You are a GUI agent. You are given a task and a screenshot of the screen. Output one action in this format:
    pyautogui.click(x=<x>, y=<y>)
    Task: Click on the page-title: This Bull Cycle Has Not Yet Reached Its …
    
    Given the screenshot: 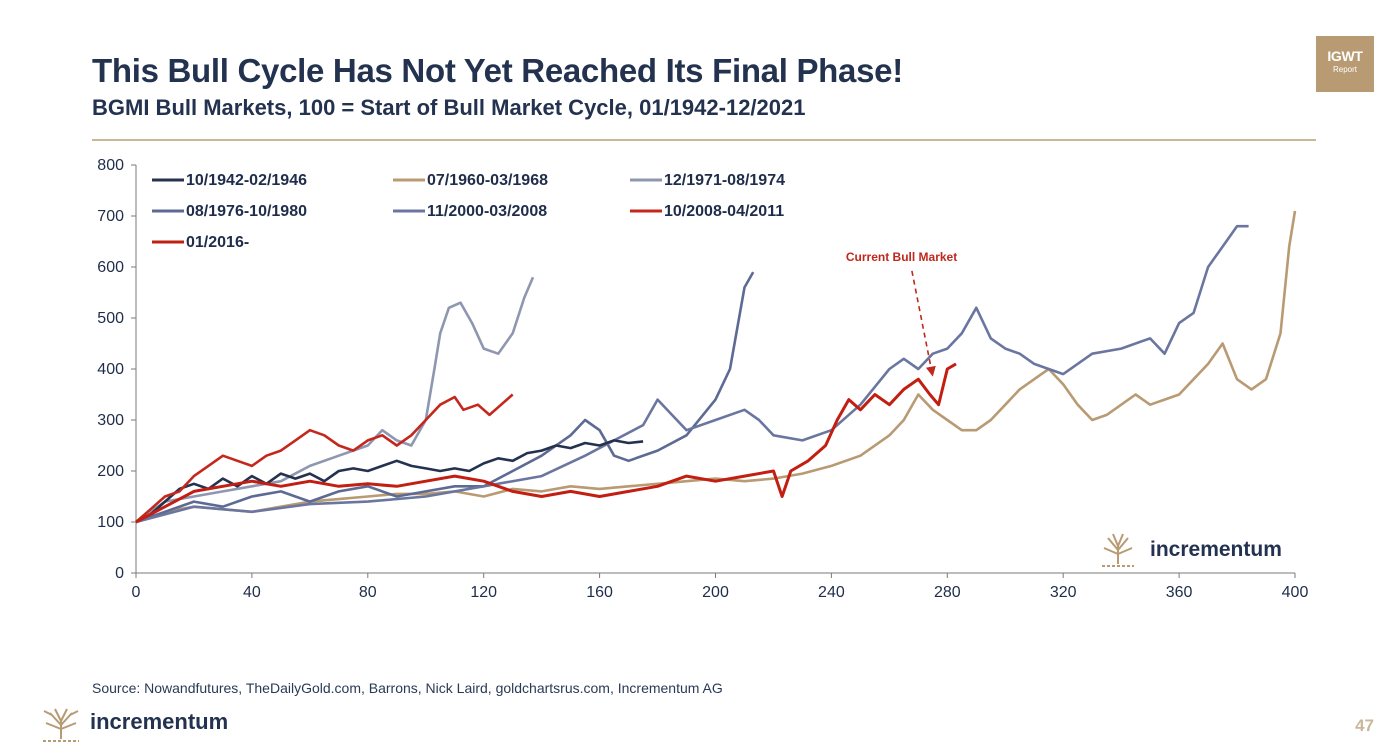 What is the action you would take?
    pyautogui.click(x=497, y=70)
    